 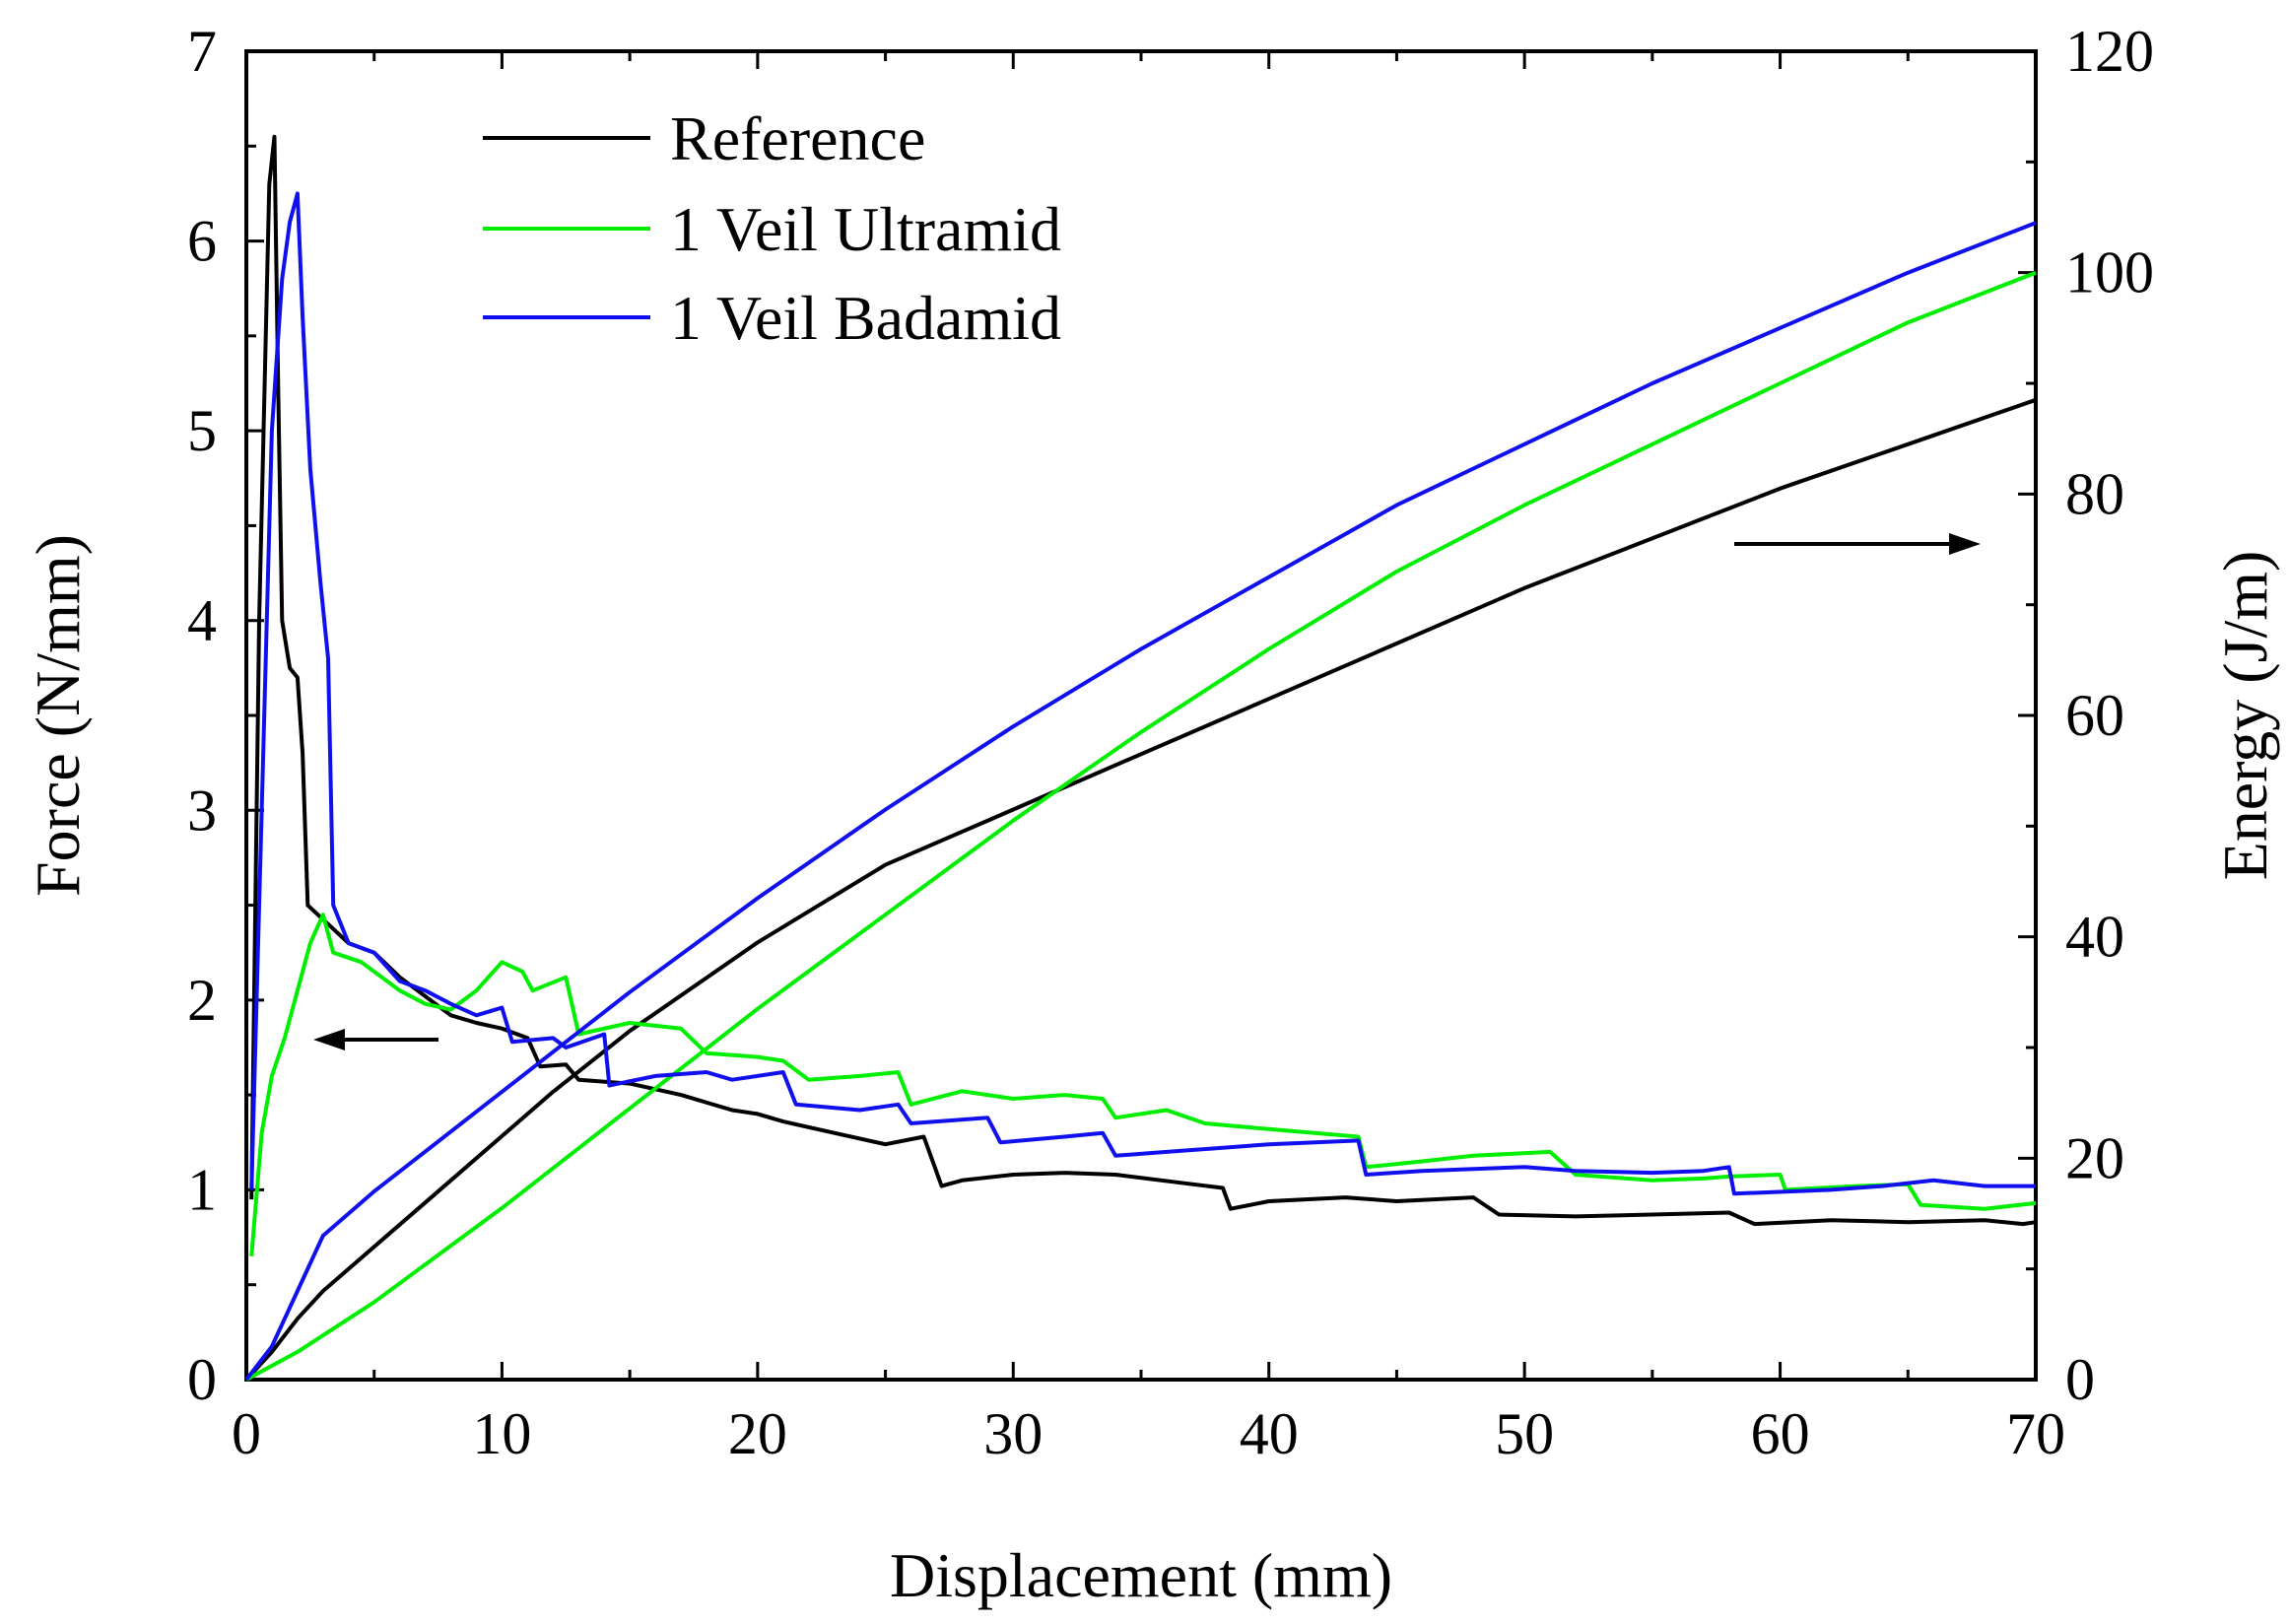 What do you see at coordinates (1857, 544) in the screenshot?
I see `energy-arrow` at bounding box center [1857, 544].